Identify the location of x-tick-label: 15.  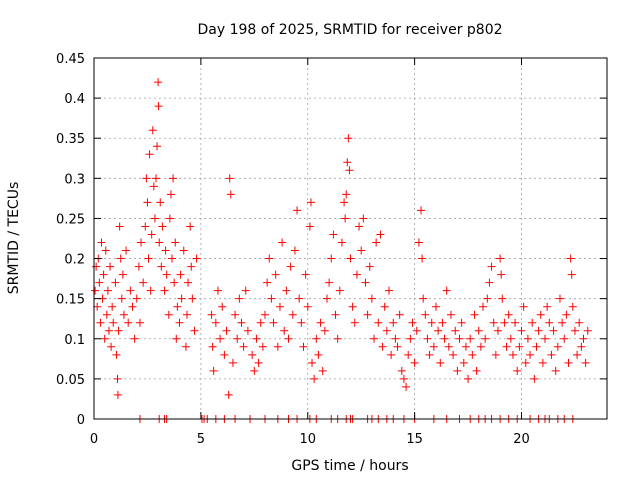
(414, 439).